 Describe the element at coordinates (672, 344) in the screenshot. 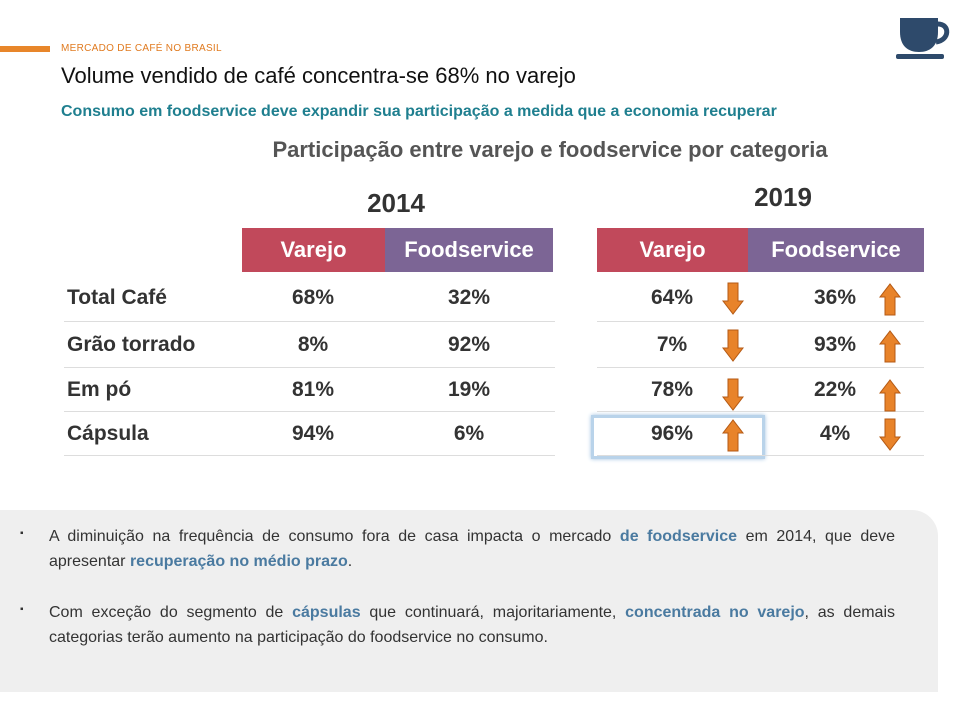

I see `cell-value: 7%` at that location.